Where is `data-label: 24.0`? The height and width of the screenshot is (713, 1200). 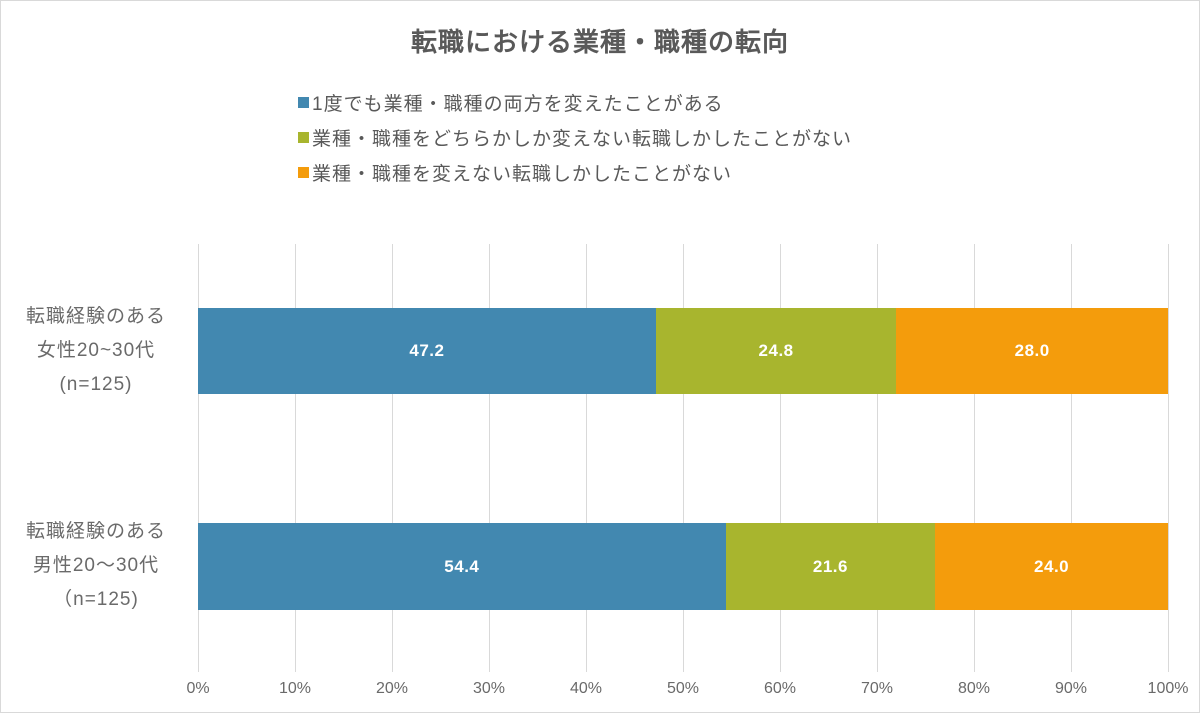
data-label: 24.0 is located at coordinates (1052, 566).